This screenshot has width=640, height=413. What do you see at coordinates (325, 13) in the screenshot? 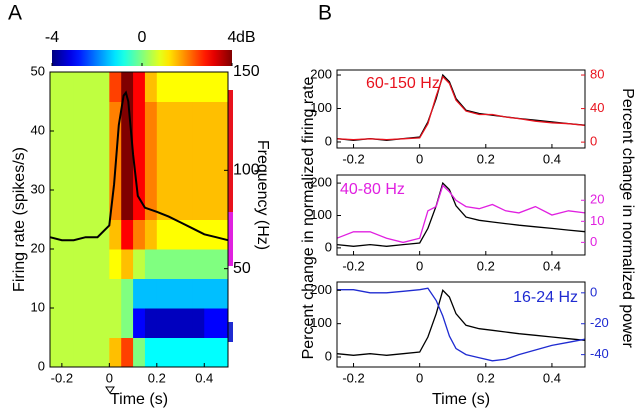
I see `panel-letter: B` at bounding box center [325, 13].